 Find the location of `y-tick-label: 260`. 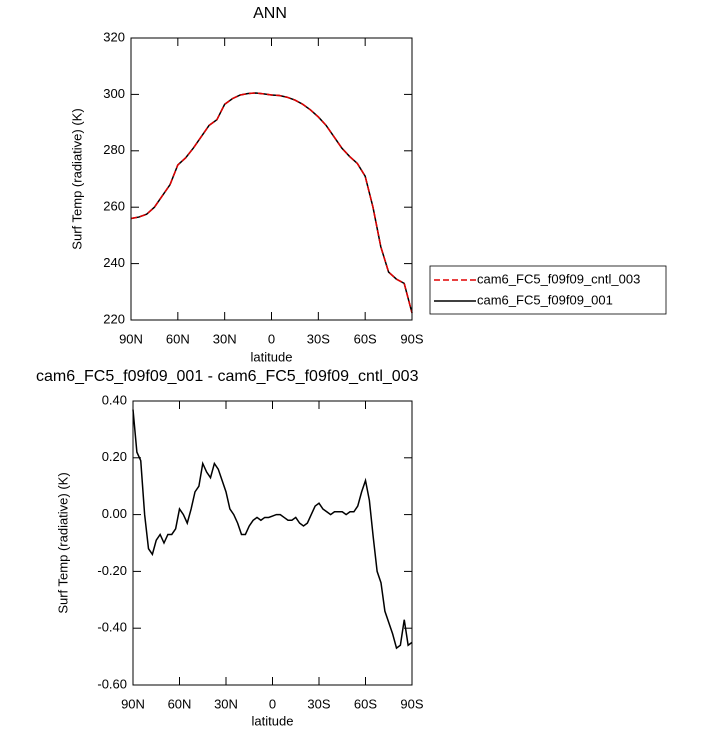

y-tick-label: 260 is located at coordinates (114, 206).